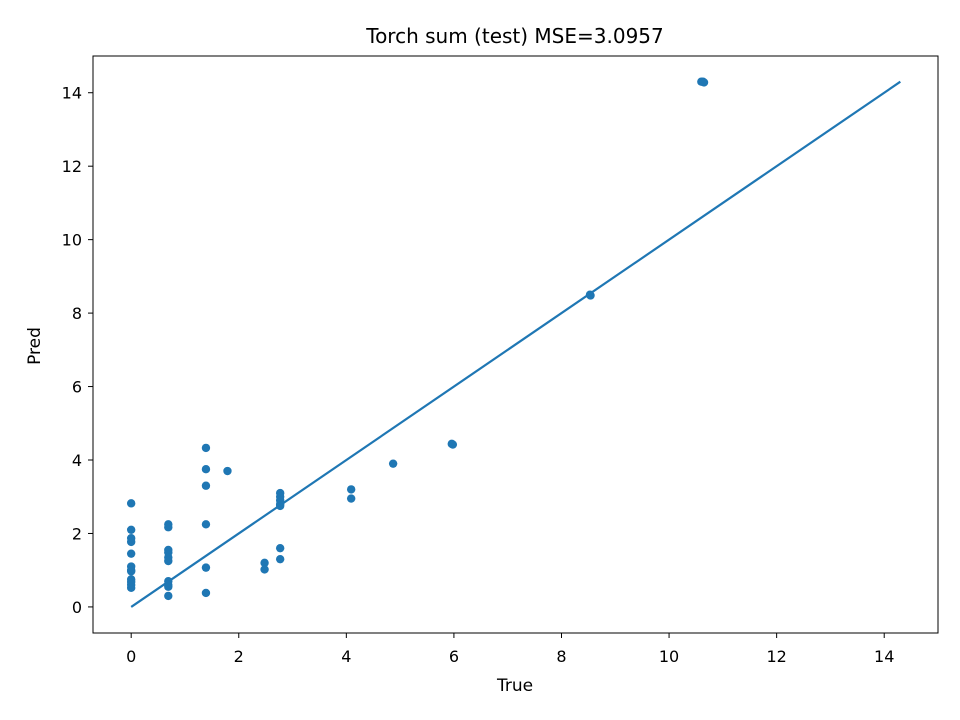  I want to click on y-tick-label: 14, so click(72, 93).